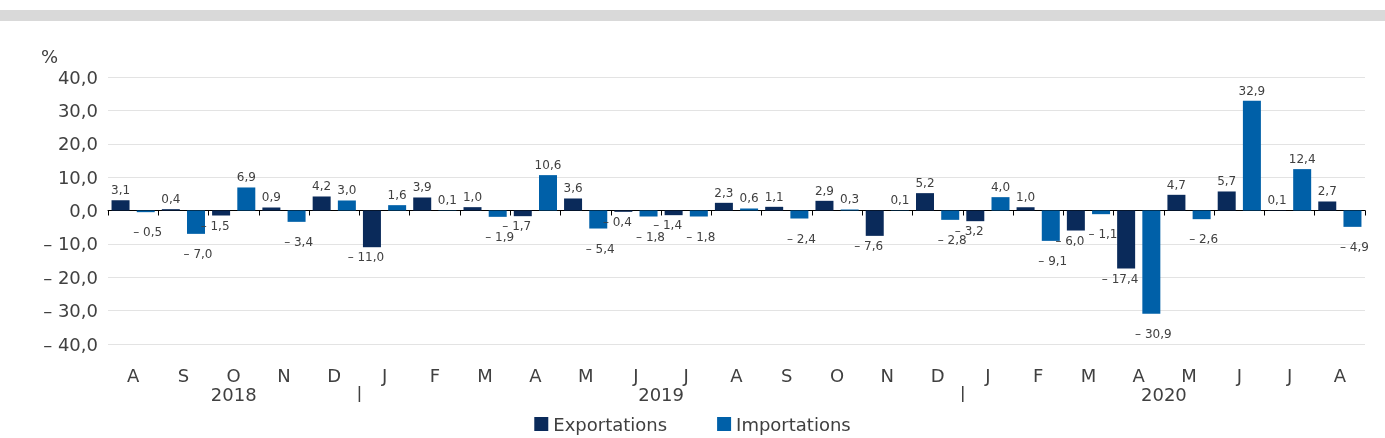 The width and height of the screenshot is (1385, 438). Describe the element at coordinates (1302, 159) in the screenshot. I see `data-label: 12,4` at that location.